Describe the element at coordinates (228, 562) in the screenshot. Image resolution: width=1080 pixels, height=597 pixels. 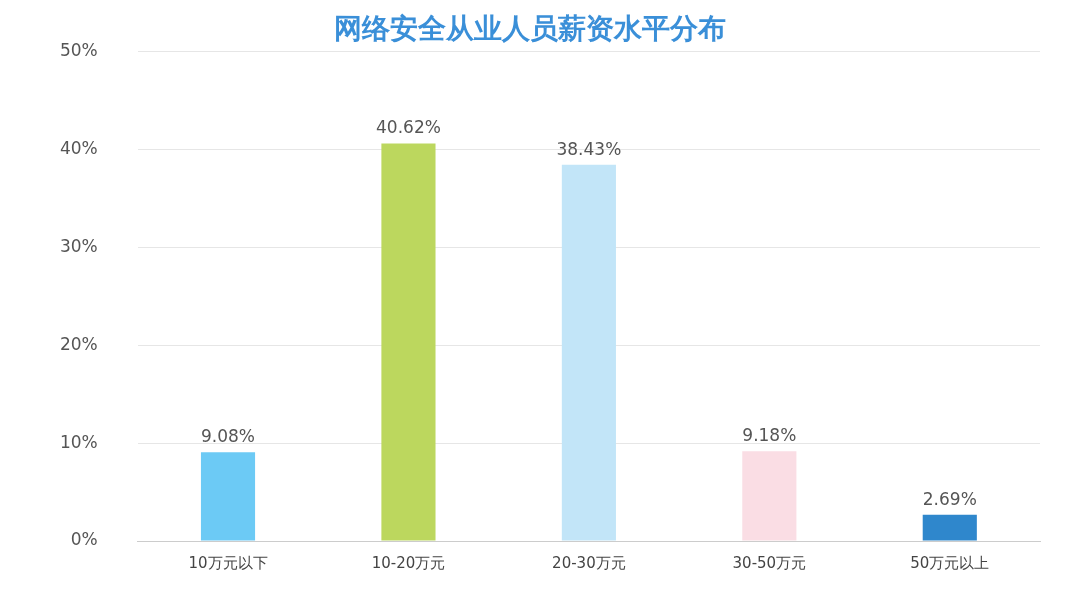
I see `x-tick-label: 10万元以下` at that location.